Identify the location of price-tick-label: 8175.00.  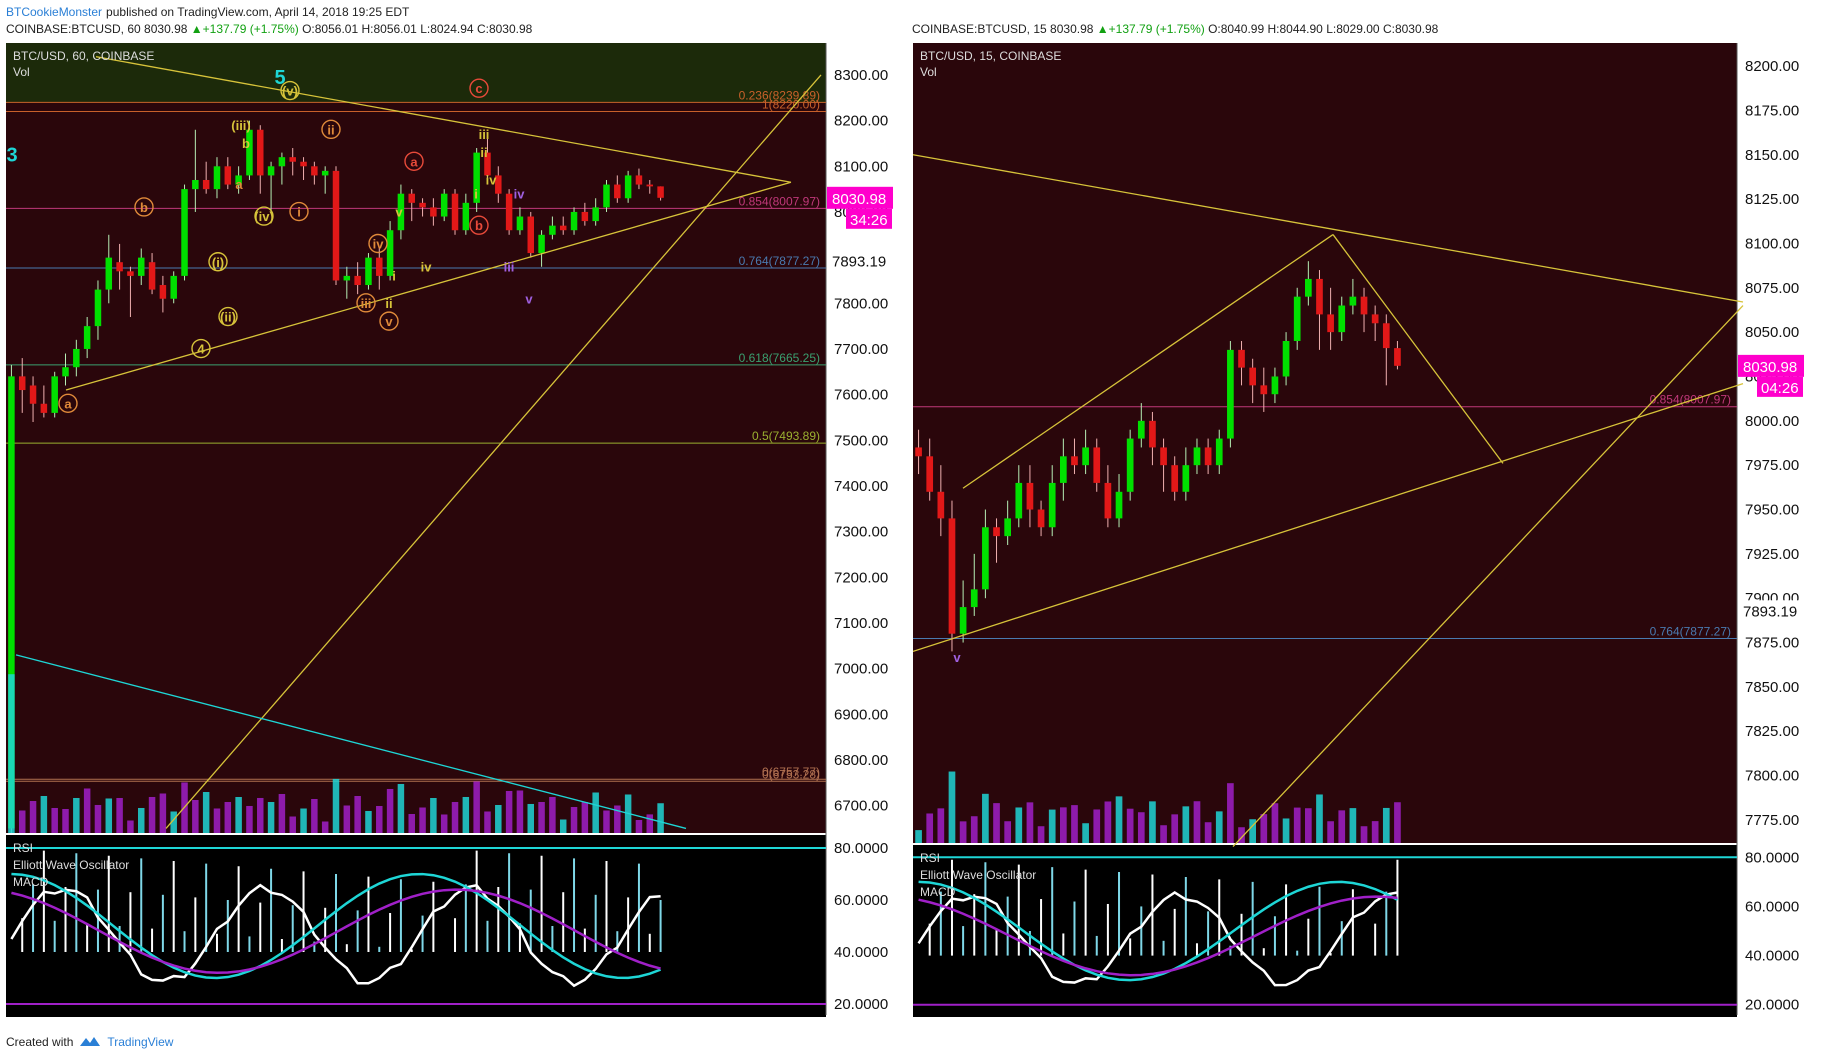
(1772, 110).